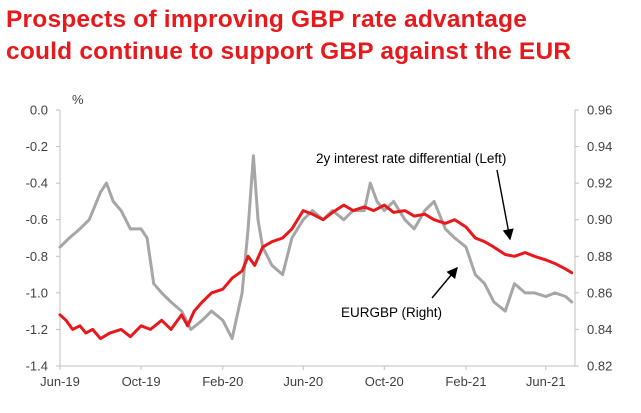 This screenshot has height=413, width=641. I want to click on left-axis-tick-label: -1.4, so click(37, 366).